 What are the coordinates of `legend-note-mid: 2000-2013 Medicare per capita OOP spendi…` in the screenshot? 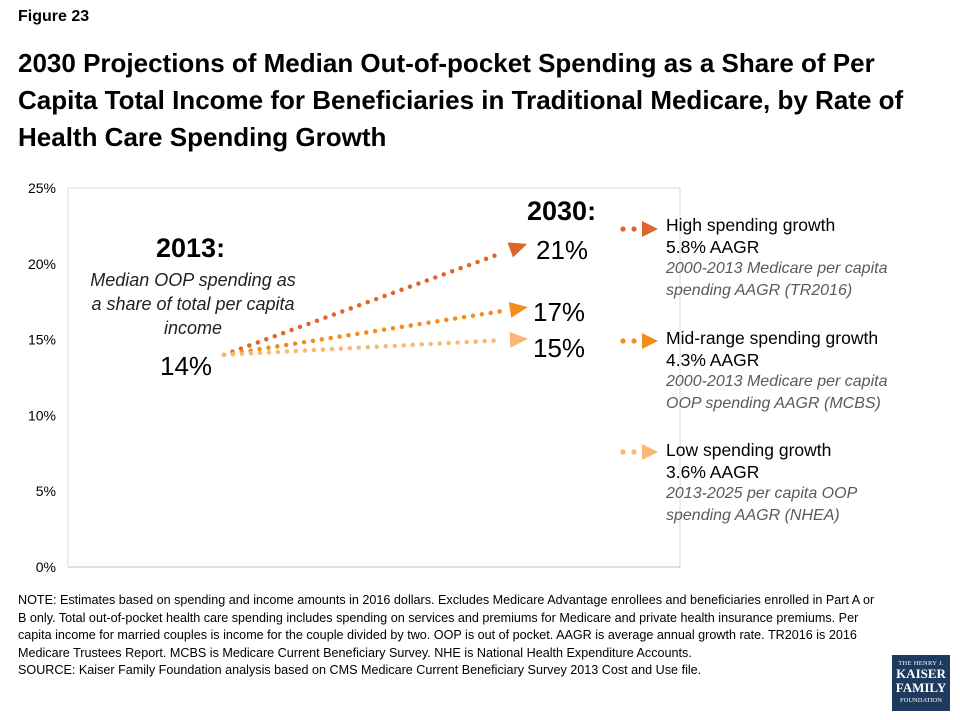 It's located at (777, 392).